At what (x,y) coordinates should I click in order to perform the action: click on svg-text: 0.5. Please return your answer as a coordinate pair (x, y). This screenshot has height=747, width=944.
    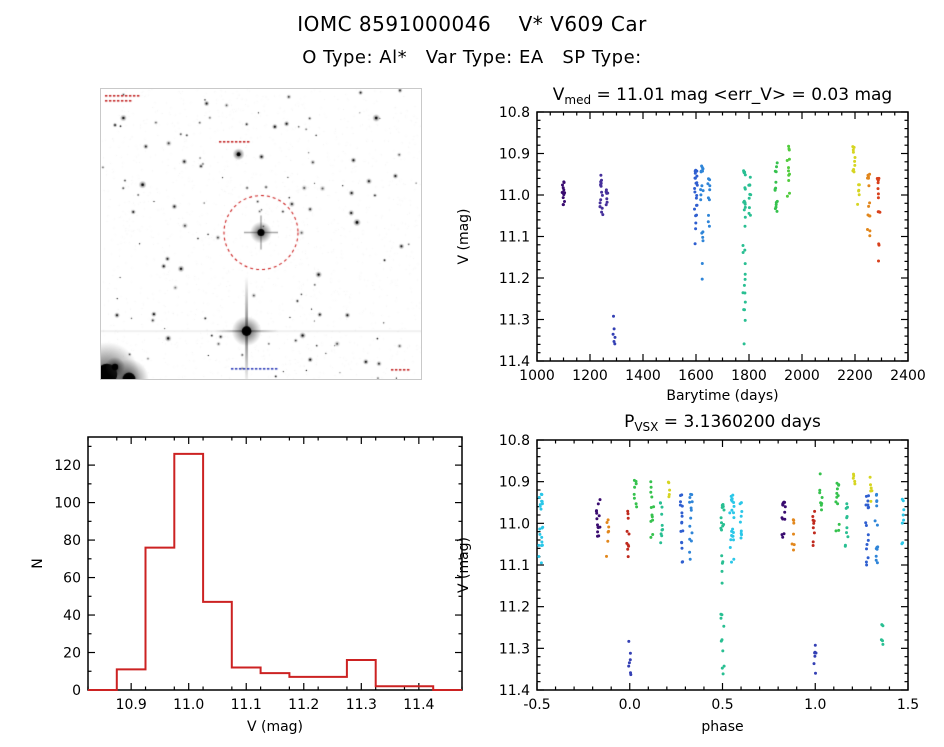
    Looking at the image, I should click on (722, 705).